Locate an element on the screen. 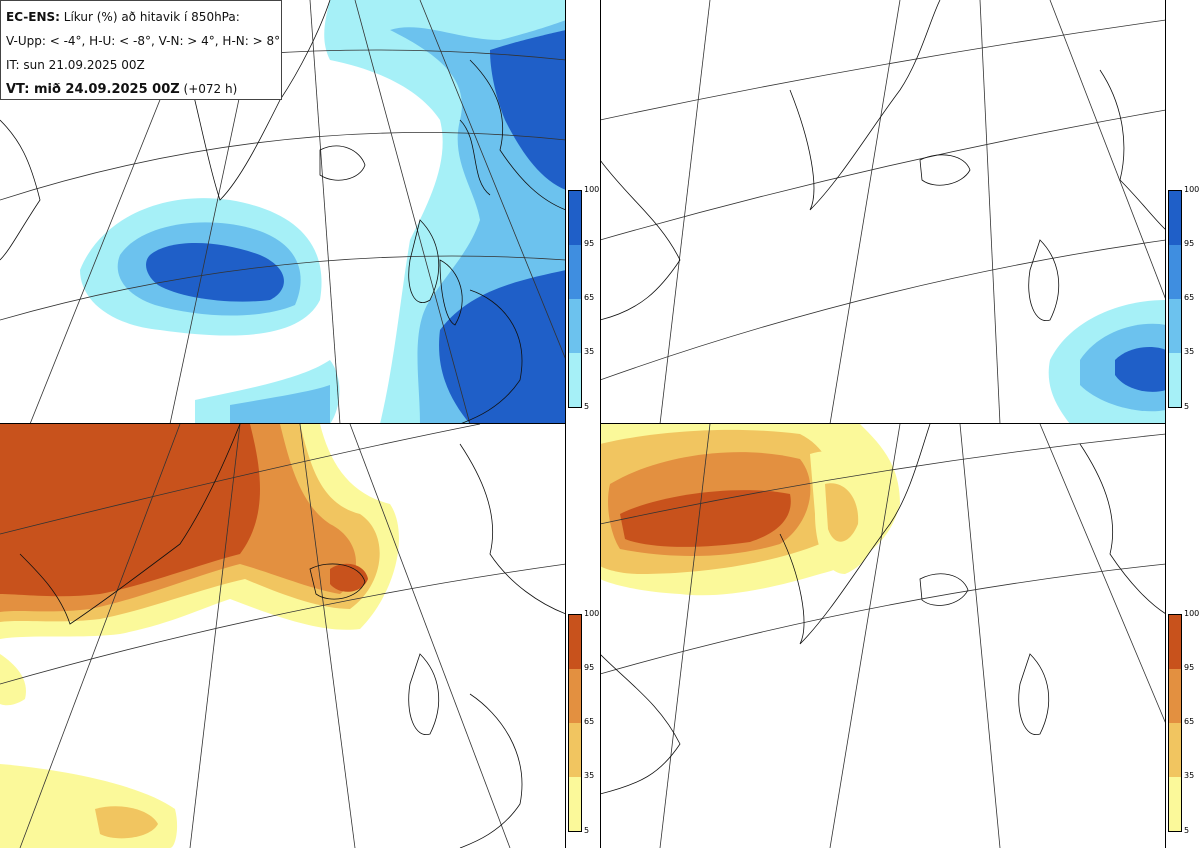 Image resolution: width=1200 pixels, height=848 pixels. init-time: IT: sun 21.09.2025 00Z is located at coordinates (75, 65).